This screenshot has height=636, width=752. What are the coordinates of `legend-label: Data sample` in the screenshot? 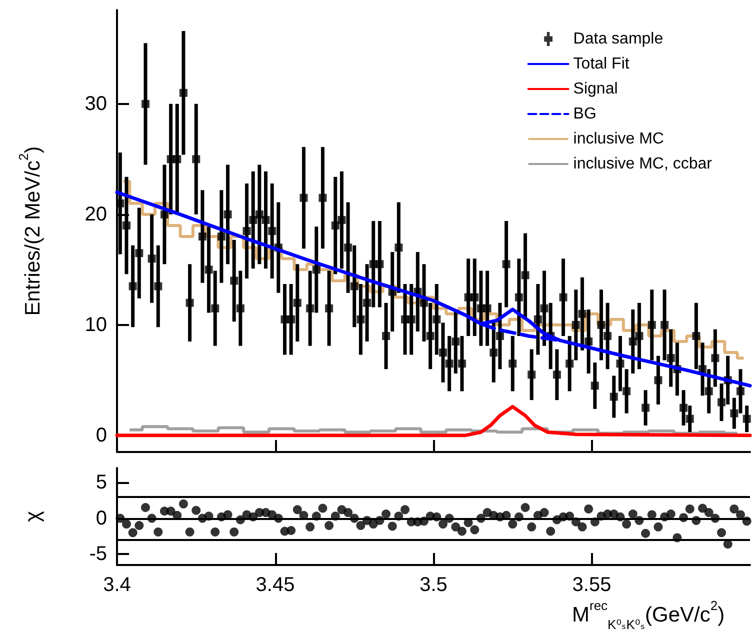 It's located at (618, 39).